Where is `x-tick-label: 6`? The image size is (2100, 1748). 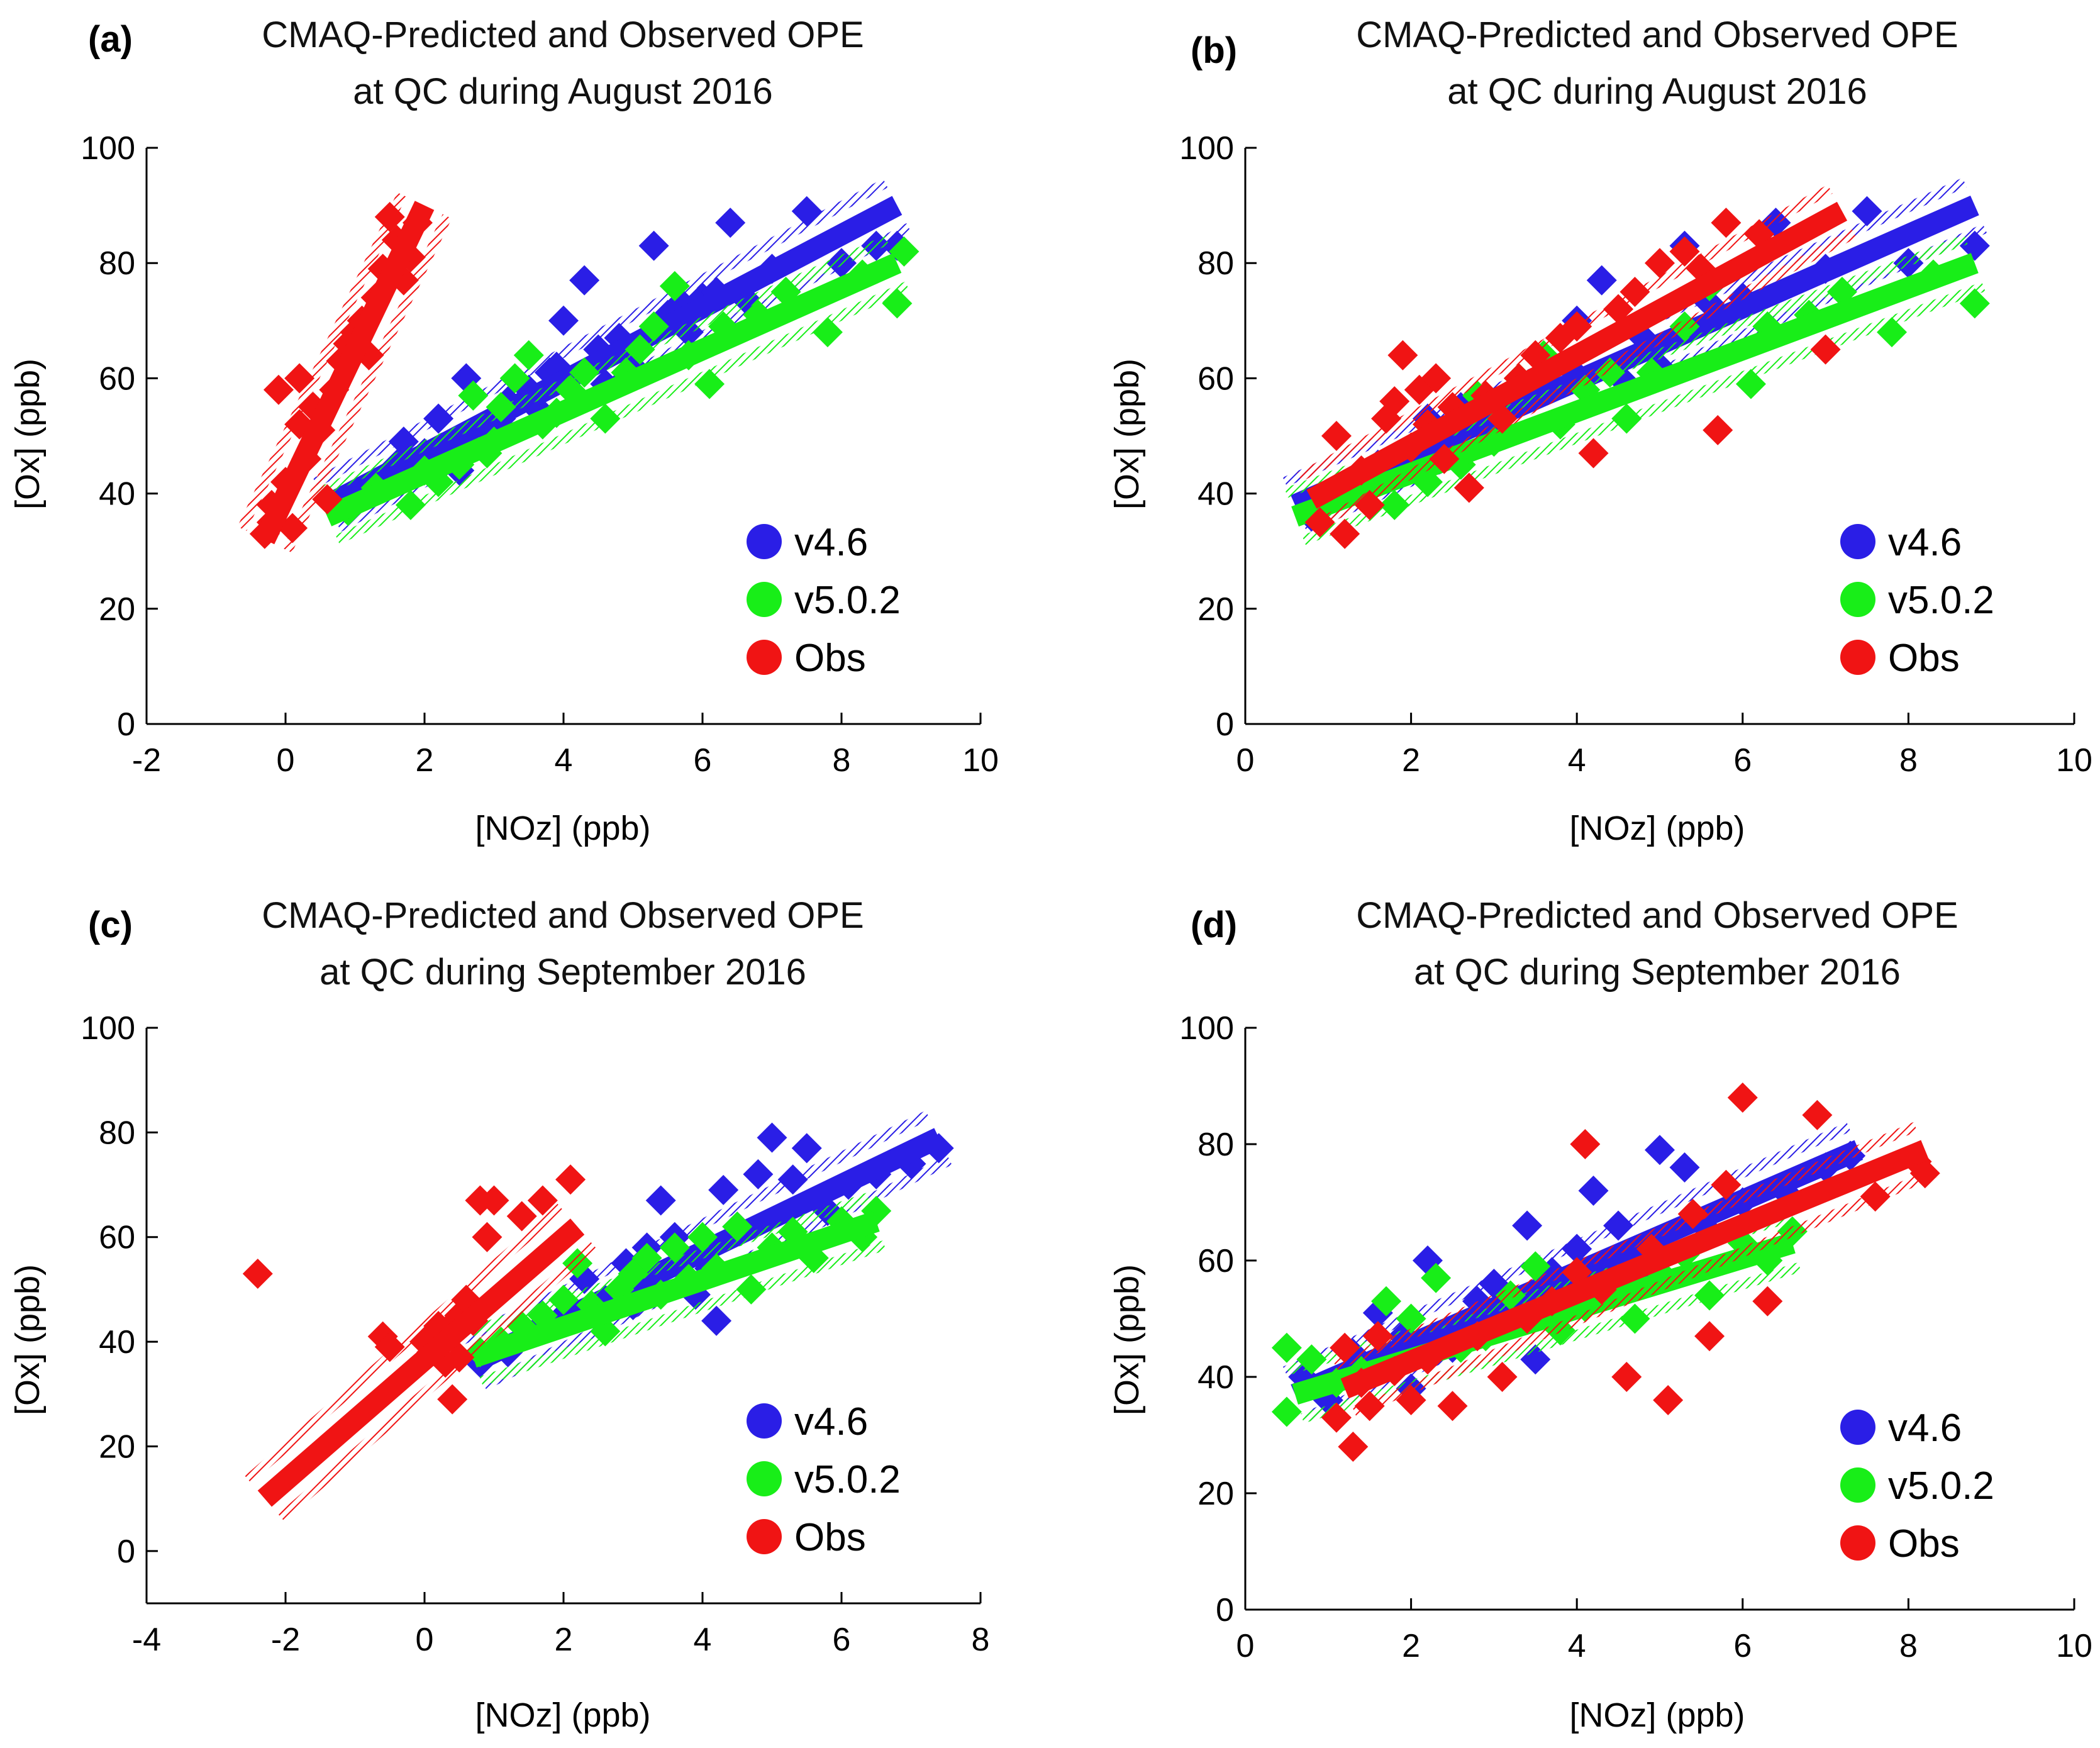
x-tick-label: 6 is located at coordinates (842, 1640).